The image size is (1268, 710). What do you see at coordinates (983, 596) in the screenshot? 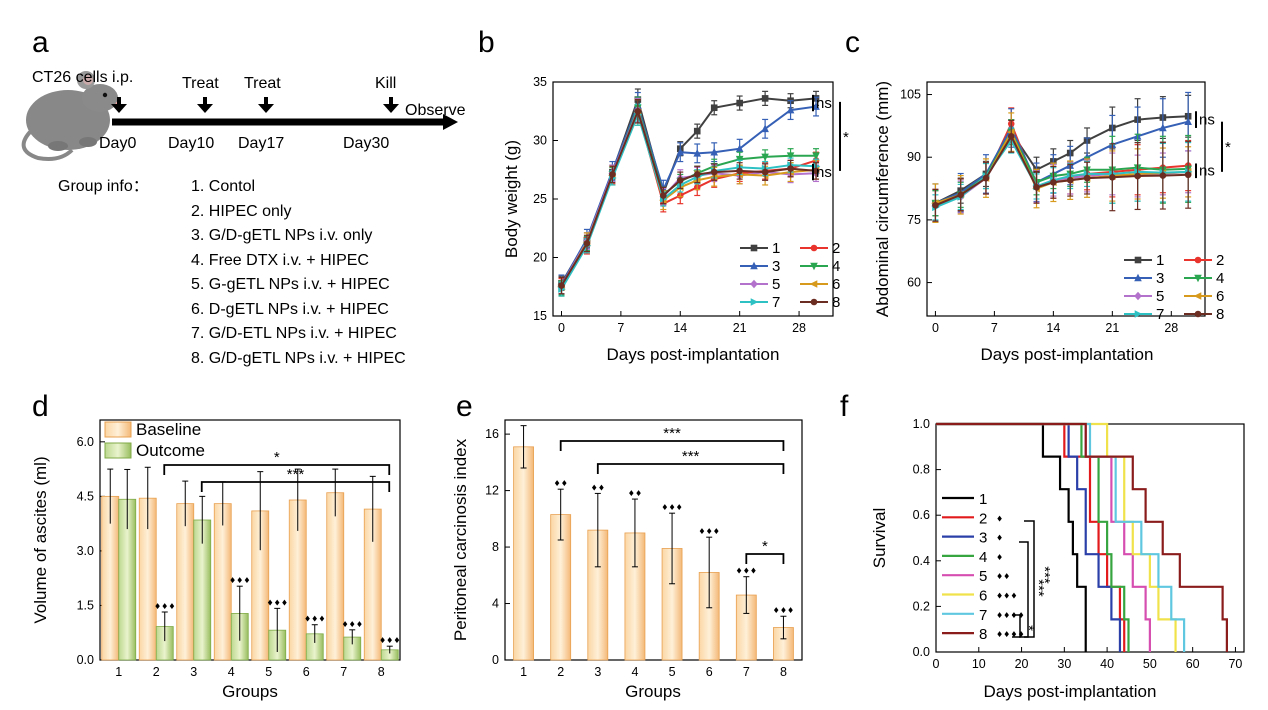
I see `f-legend-label: 6` at bounding box center [983, 596].